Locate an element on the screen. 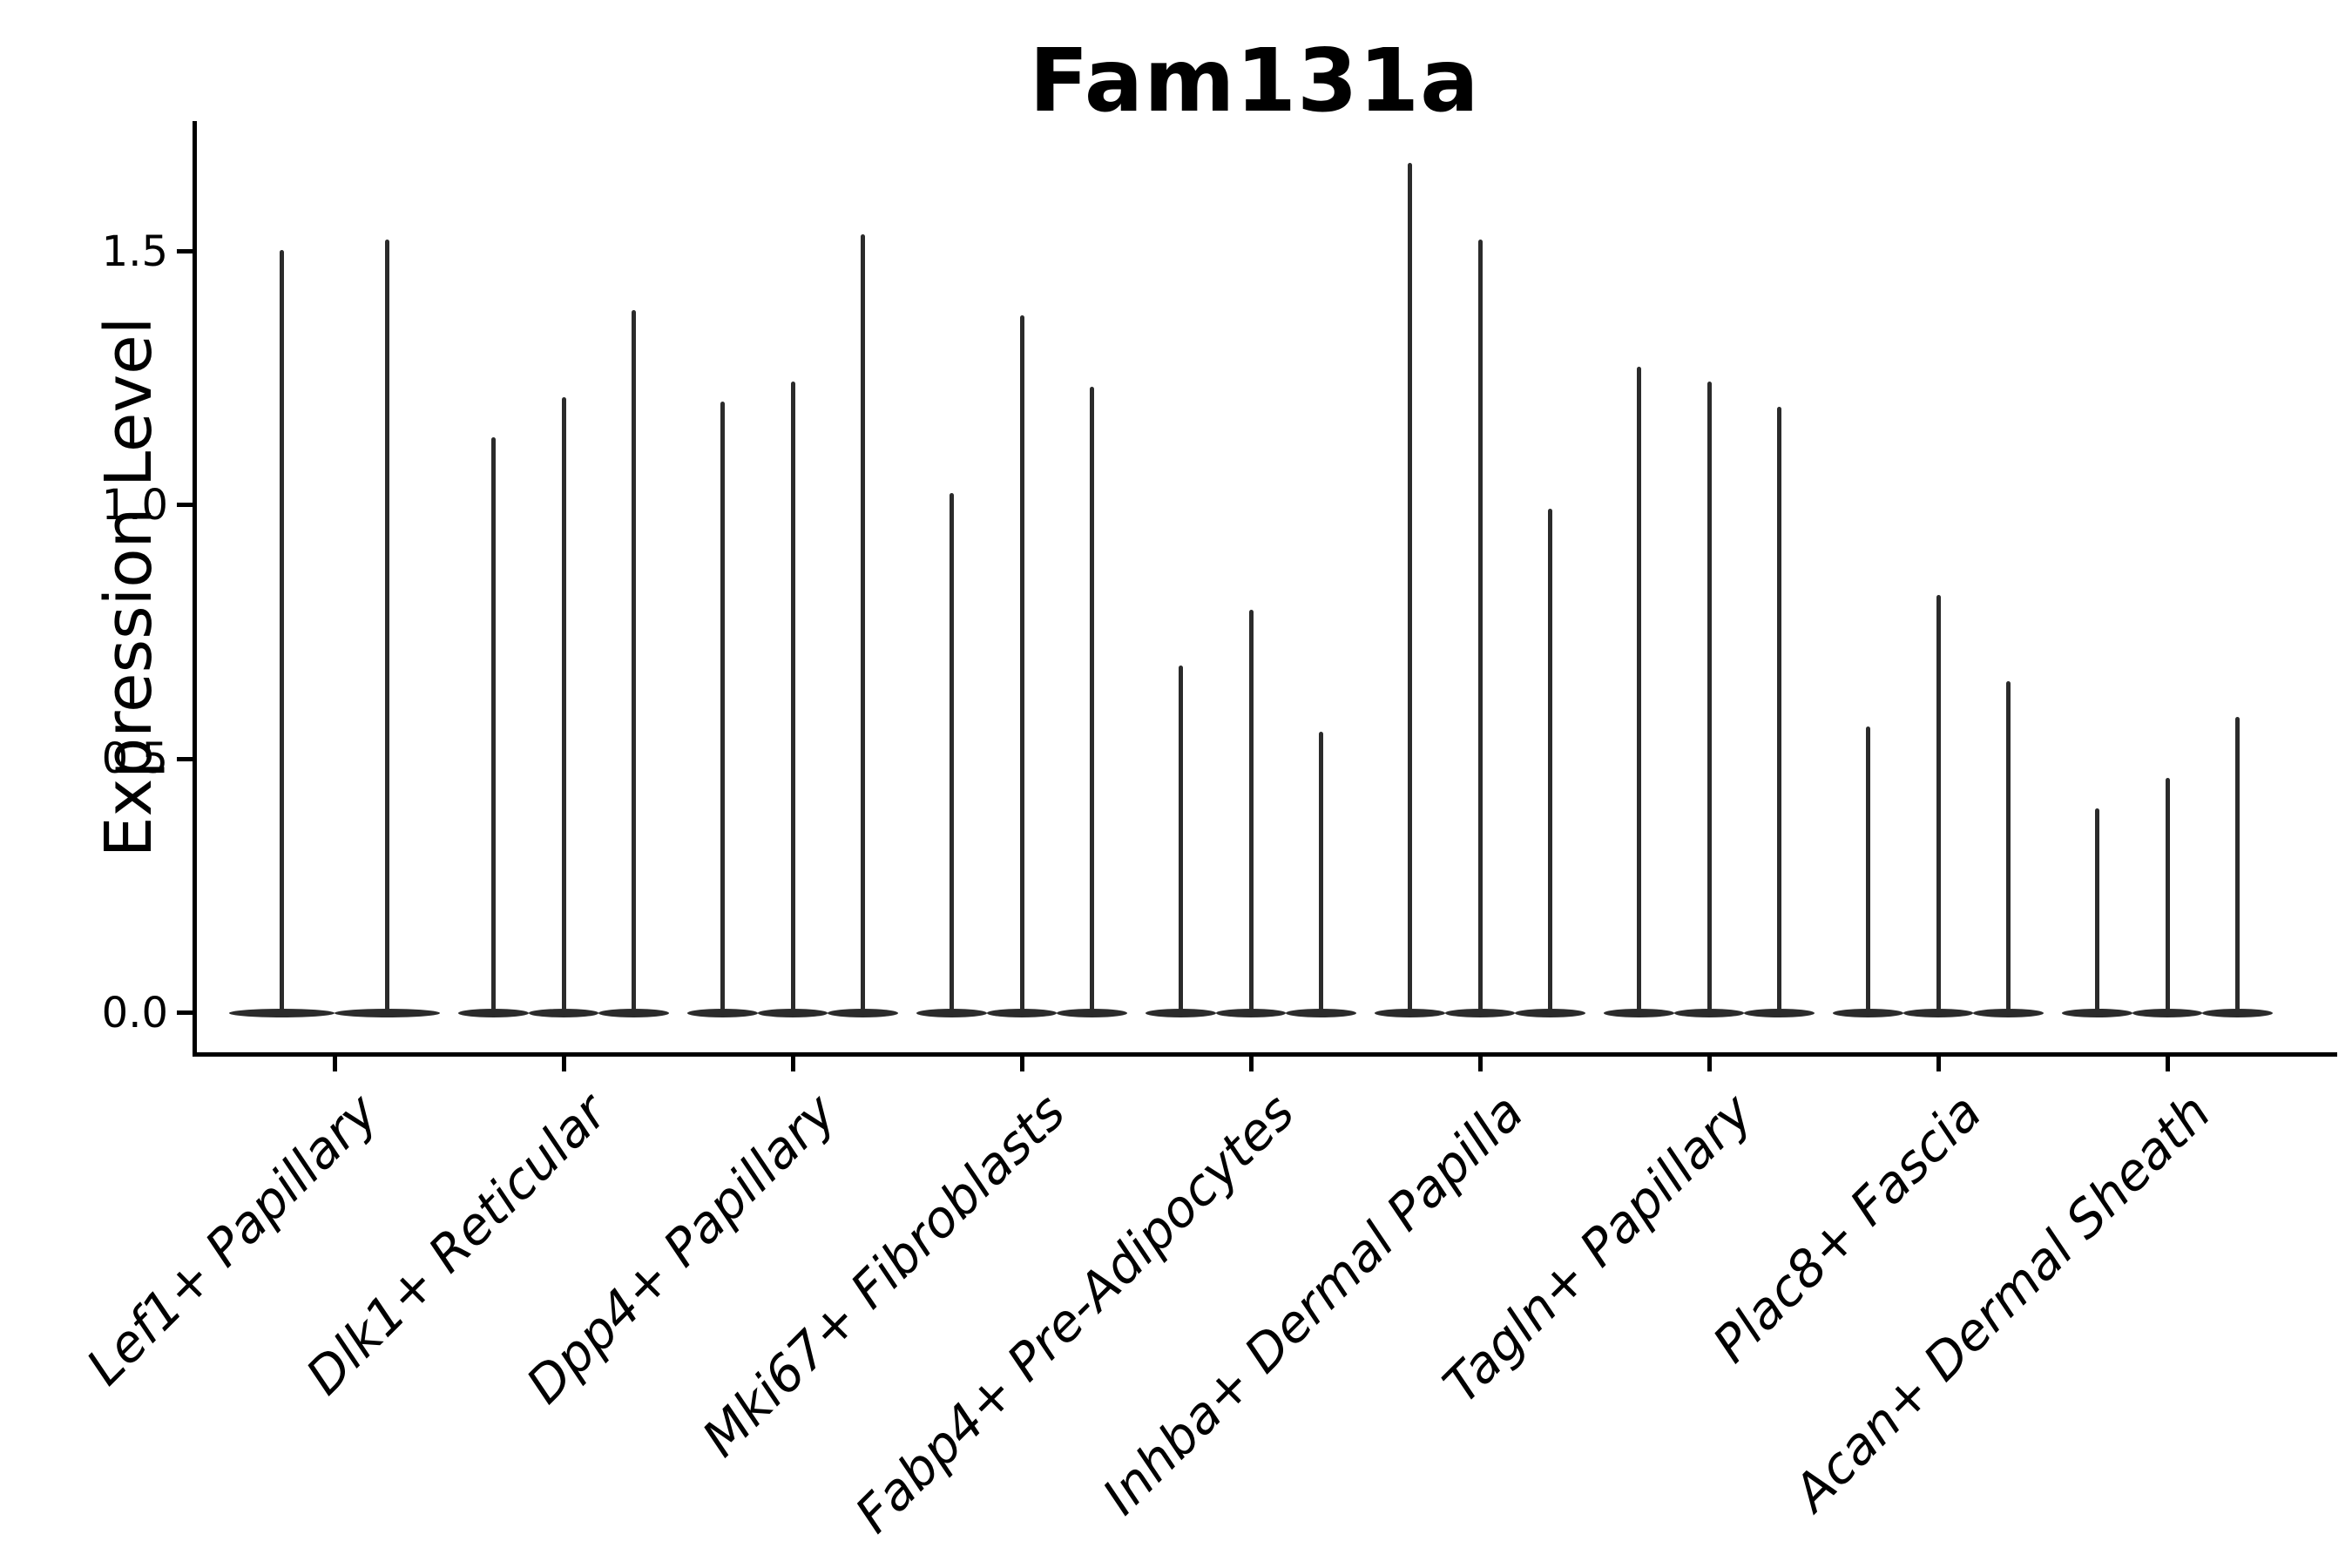 The image size is (2352, 1568). x-axis-tick-label: Fabp4+ Pre-Adipocytes is located at coordinates (1074, 1313).